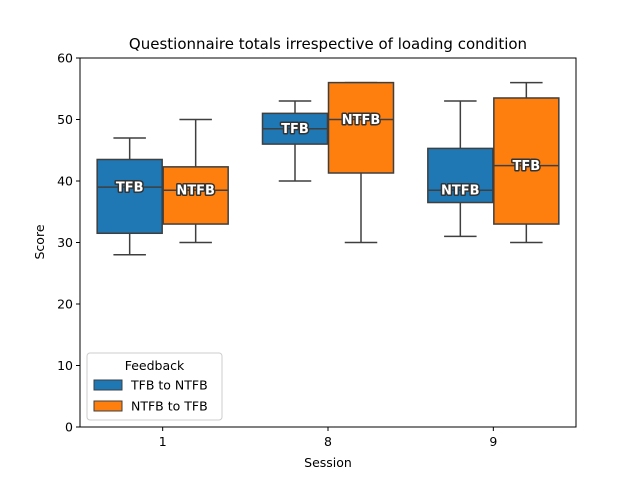 The image size is (640, 480). I want to click on y-tick-label: 50, so click(65, 119).